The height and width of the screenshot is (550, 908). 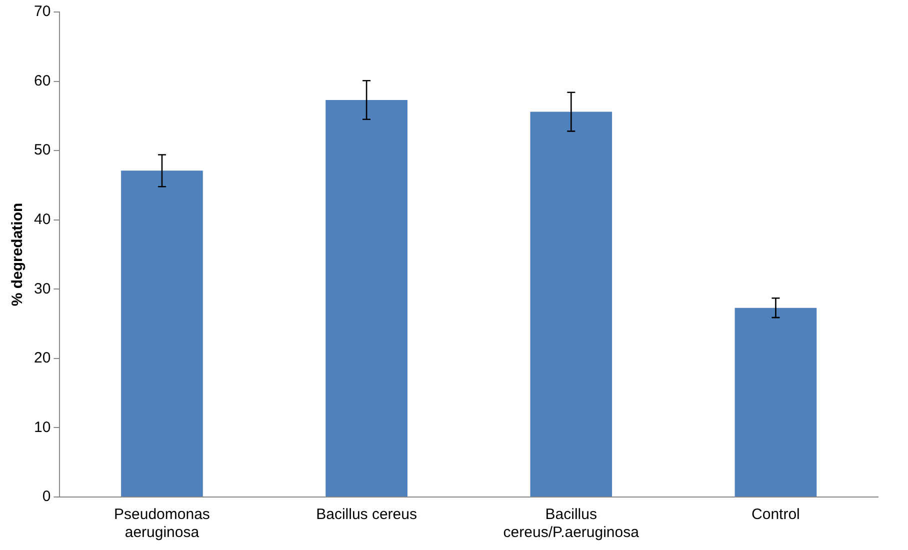 What do you see at coordinates (42, 289) in the screenshot?
I see `y-tick-label: 30` at bounding box center [42, 289].